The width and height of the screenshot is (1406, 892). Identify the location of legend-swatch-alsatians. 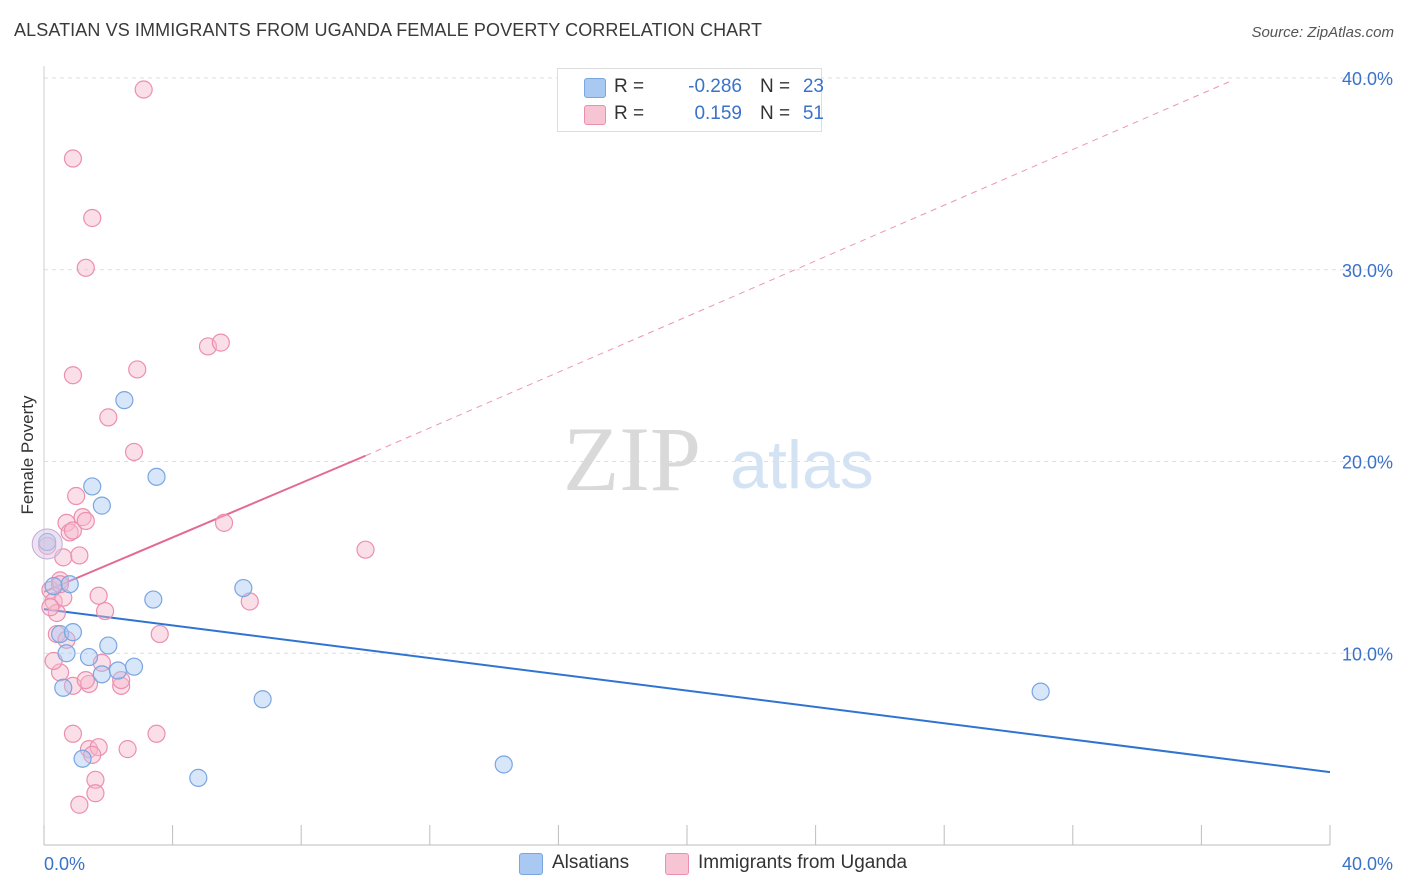
(531, 864).